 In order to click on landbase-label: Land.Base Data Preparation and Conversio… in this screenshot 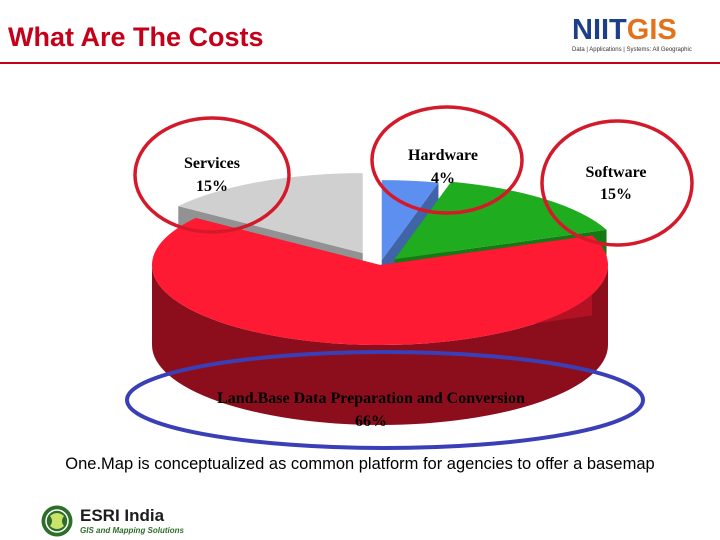, I will do `click(371, 398)`.